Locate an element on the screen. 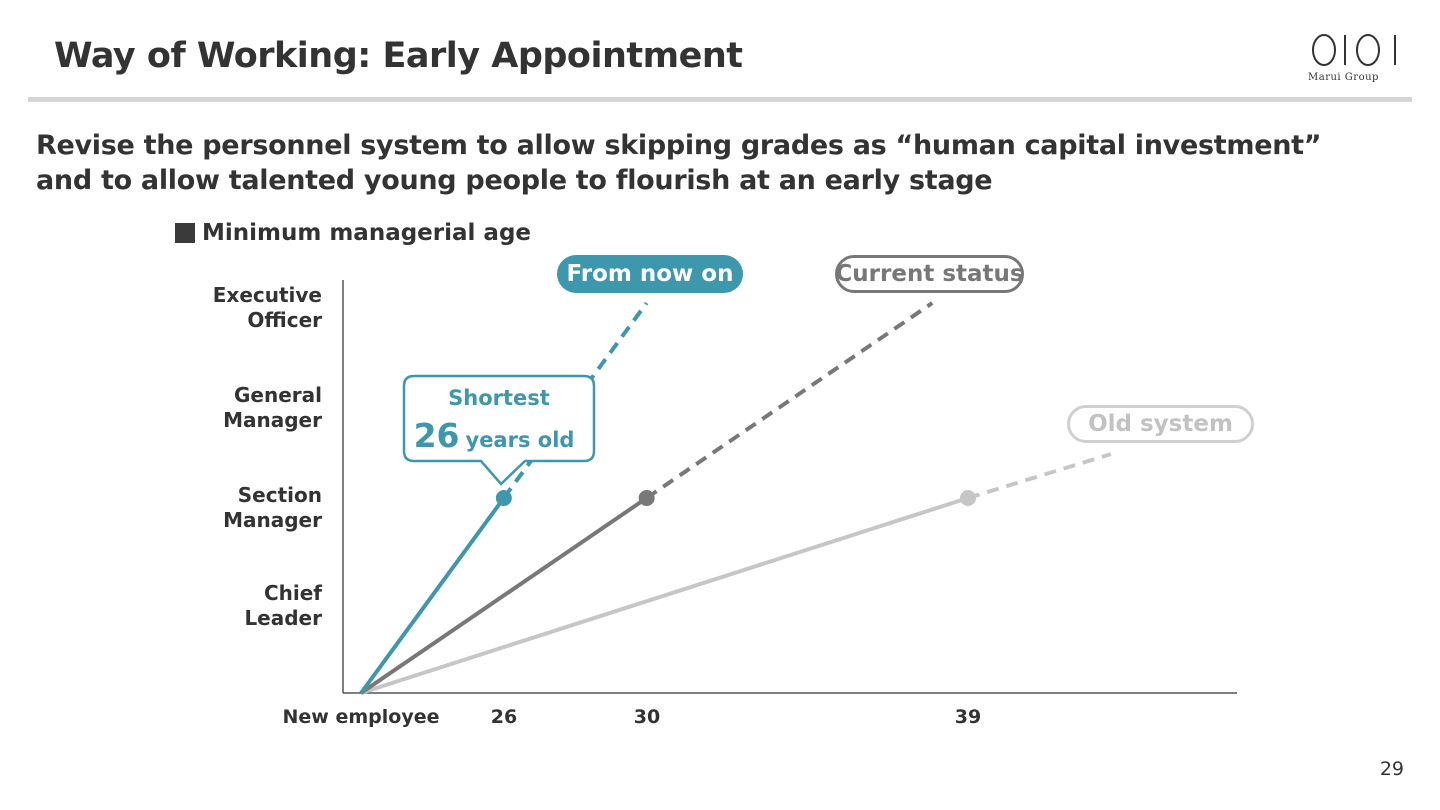 The height and width of the screenshot is (810, 1440). series-label-from-now-on: From now on is located at coordinates (650, 274).